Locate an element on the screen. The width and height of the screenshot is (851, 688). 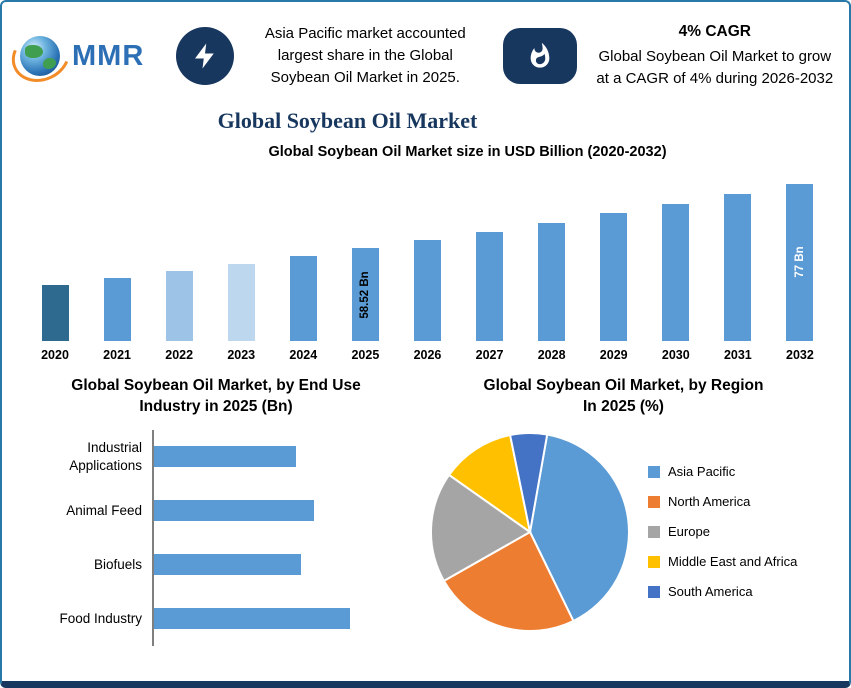
legend-item-europe: Europe is located at coordinates (722, 531).